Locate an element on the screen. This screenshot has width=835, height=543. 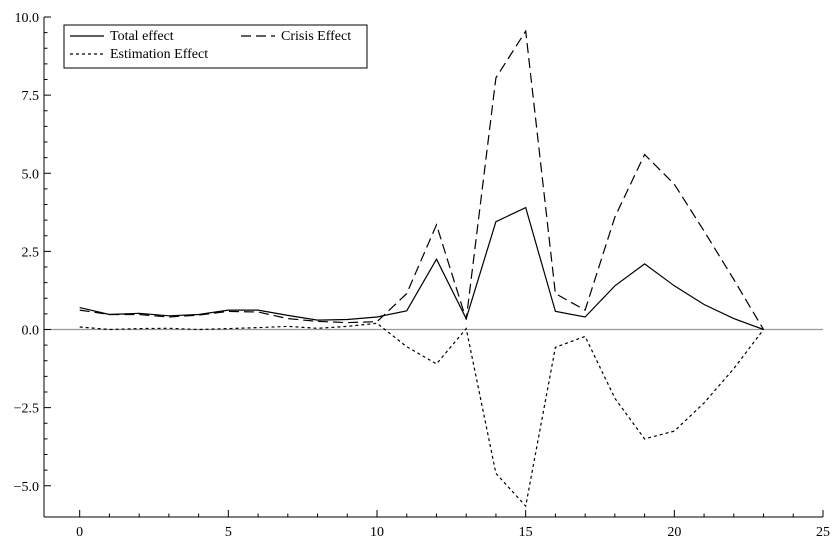
y-tick-label: 2.5 is located at coordinates (31, 252).